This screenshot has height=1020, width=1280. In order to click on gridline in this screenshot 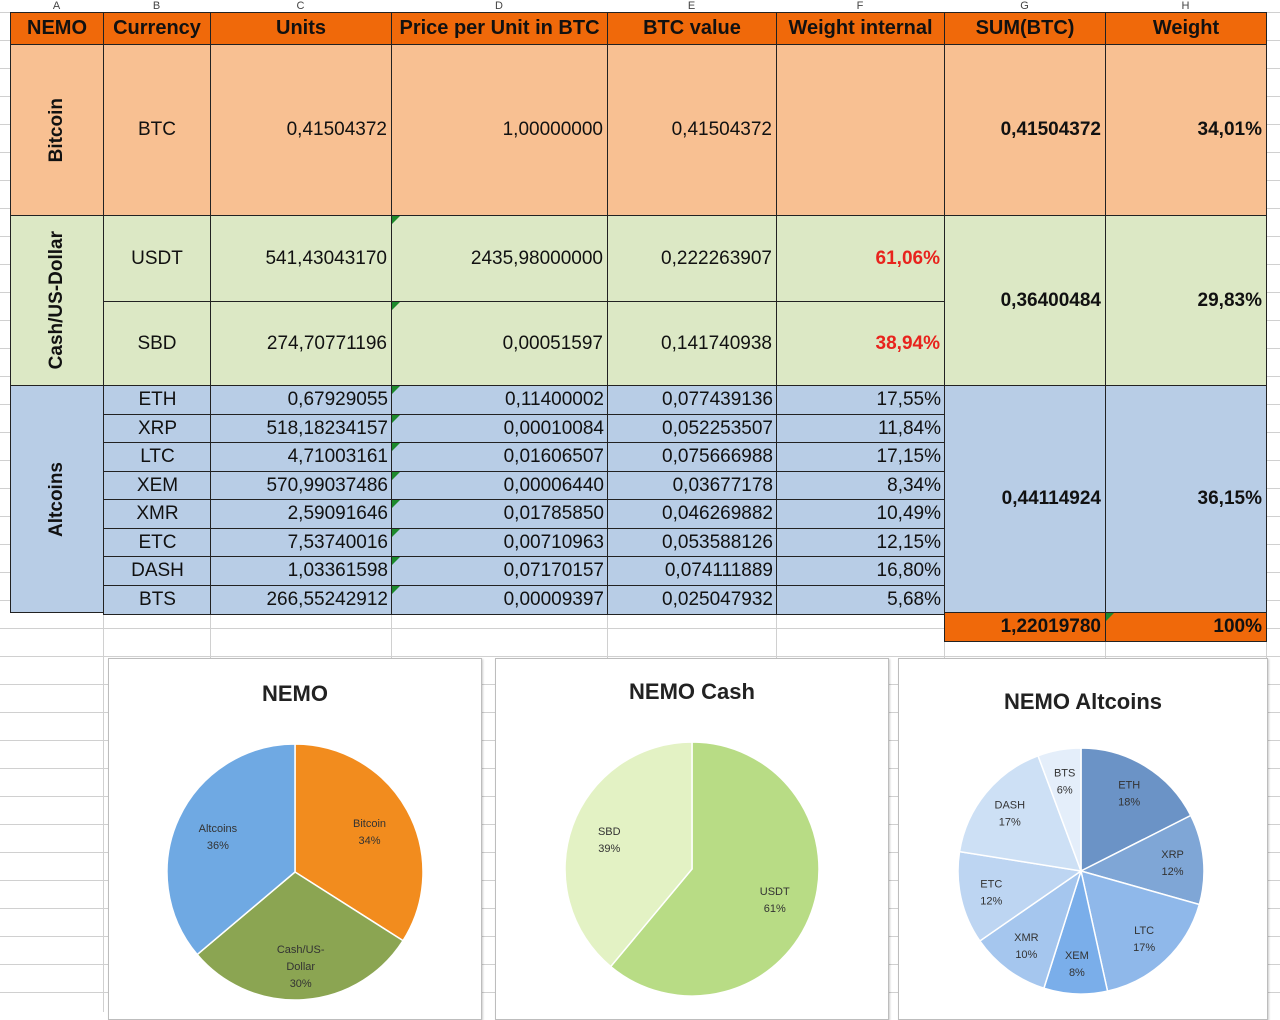, I will do `click(103, 812)`.